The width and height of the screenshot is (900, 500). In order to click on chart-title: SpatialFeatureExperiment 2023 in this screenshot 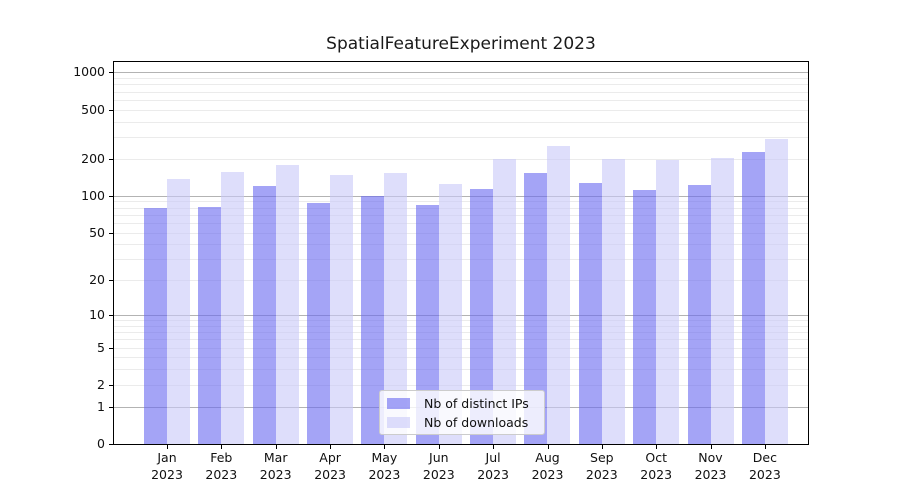, I will do `click(461, 44)`.